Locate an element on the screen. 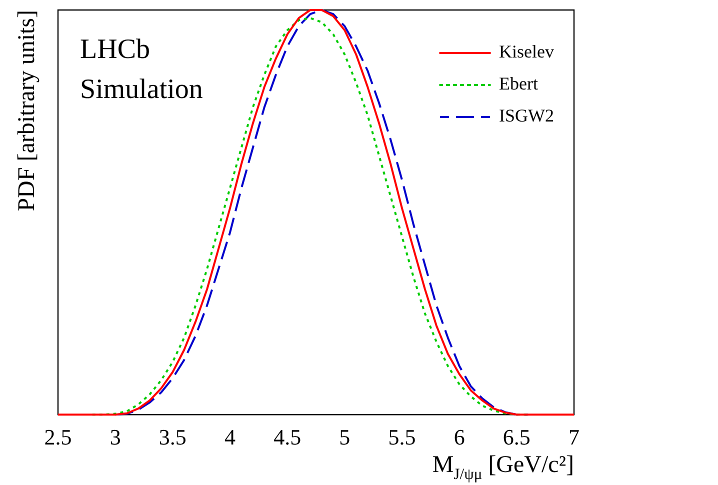  x-tick-label: 7 is located at coordinates (574, 437).